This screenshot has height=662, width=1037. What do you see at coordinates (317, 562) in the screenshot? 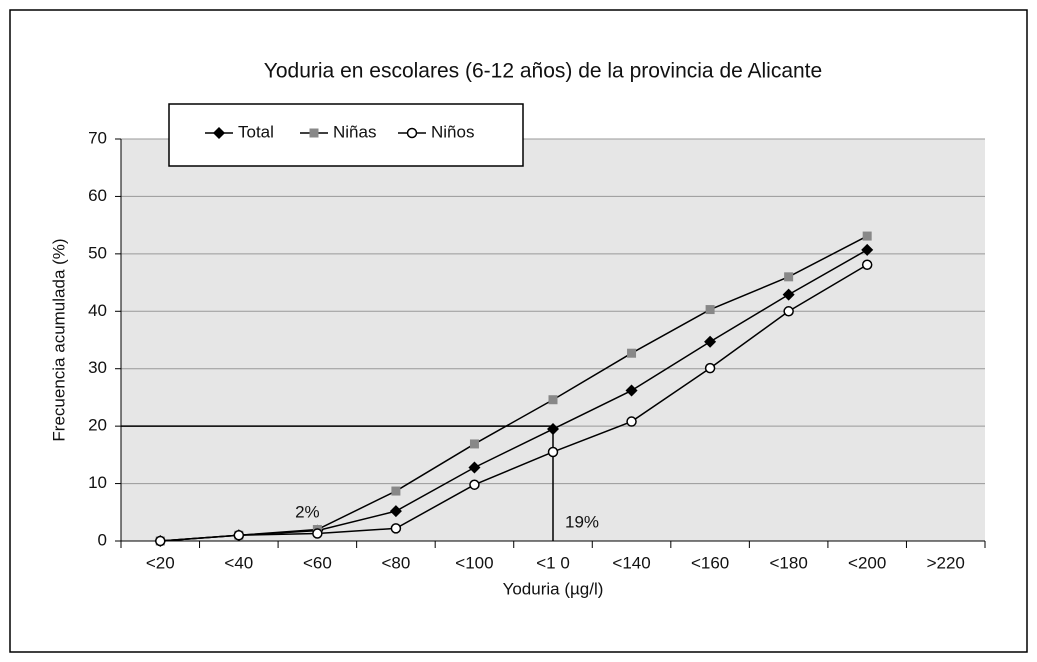
I see `x-tick-label: <60` at bounding box center [317, 562].